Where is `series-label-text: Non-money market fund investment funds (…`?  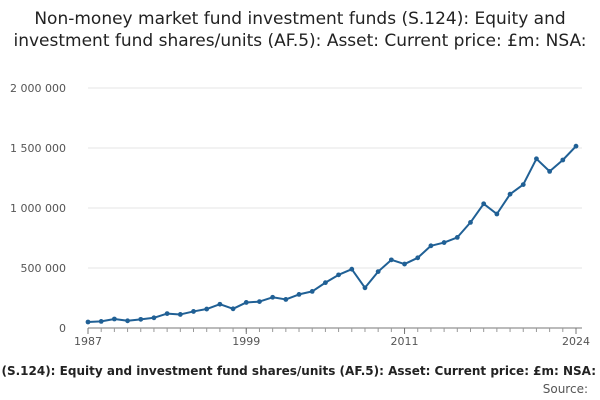
series-label-text: Non-money market fund investment funds (… is located at coordinates (298, 371).